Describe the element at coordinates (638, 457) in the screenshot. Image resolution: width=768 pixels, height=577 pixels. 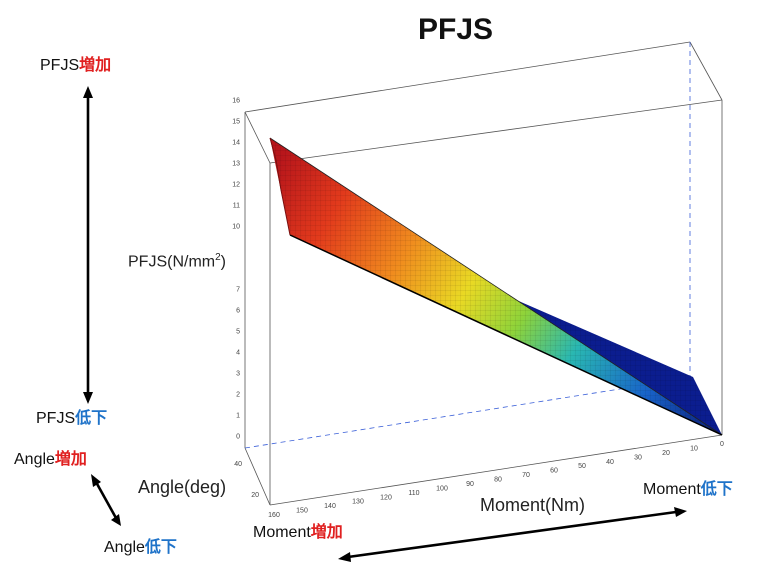
I see `x-tick-label: 30` at that location.